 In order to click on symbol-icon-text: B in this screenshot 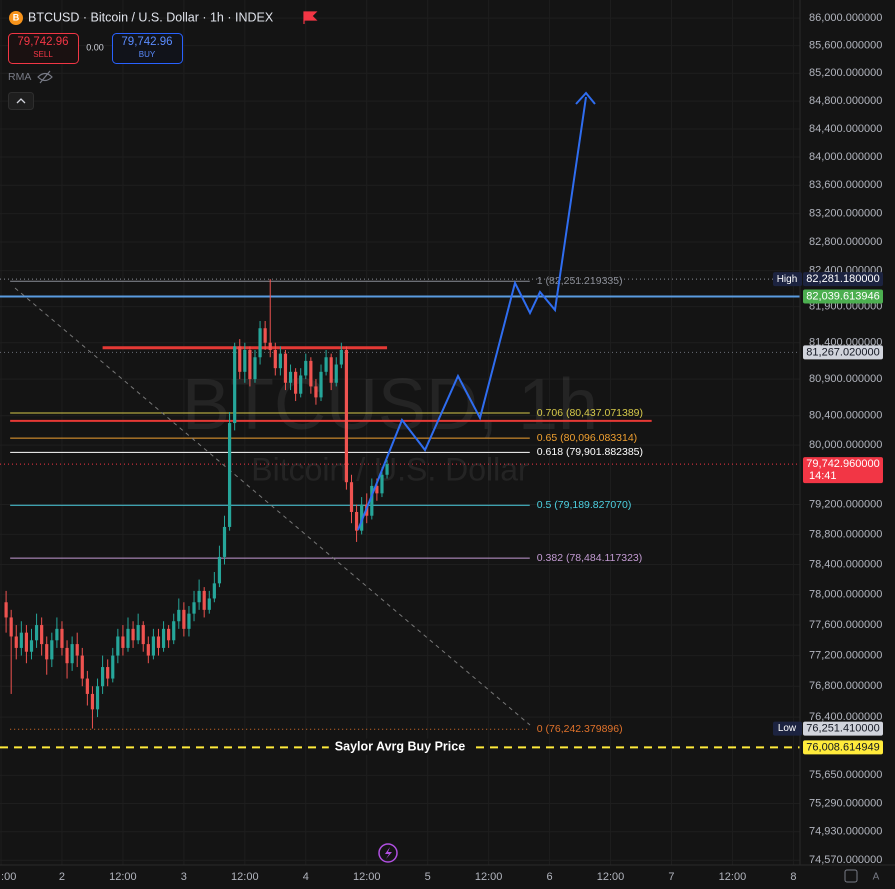, I will do `click(16, 17)`.